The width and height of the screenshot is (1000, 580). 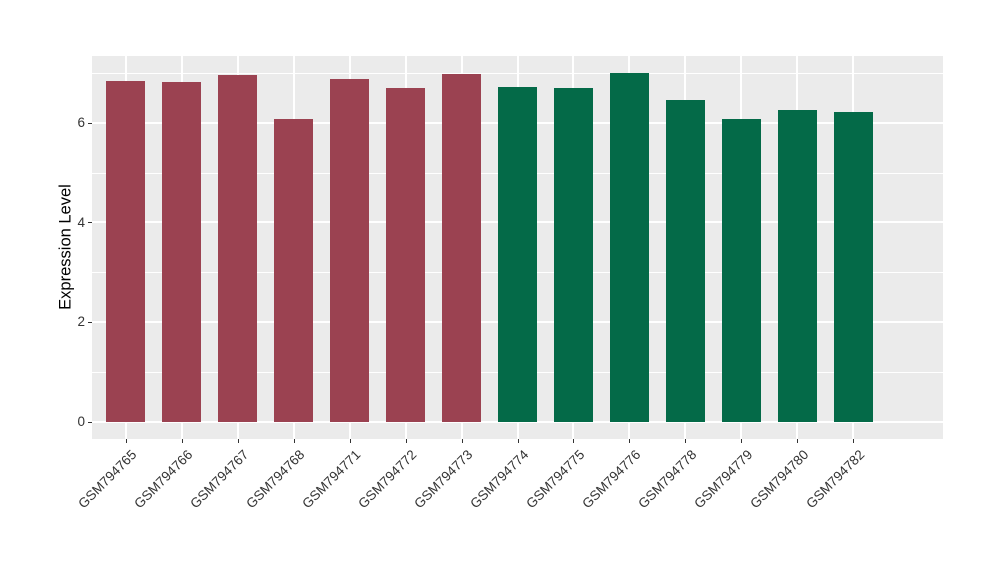 What do you see at coordinates (443, 479) in the screenshot?
I see `x-tick-label-text: GSM794773` at bounding box center [443, 479].